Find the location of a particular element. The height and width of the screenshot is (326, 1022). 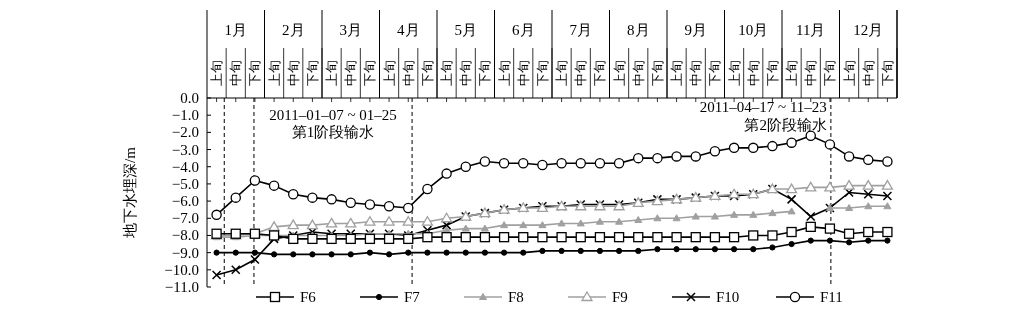

y-axis-title: 地下水埋深/m is located at coordinates (130, 192).